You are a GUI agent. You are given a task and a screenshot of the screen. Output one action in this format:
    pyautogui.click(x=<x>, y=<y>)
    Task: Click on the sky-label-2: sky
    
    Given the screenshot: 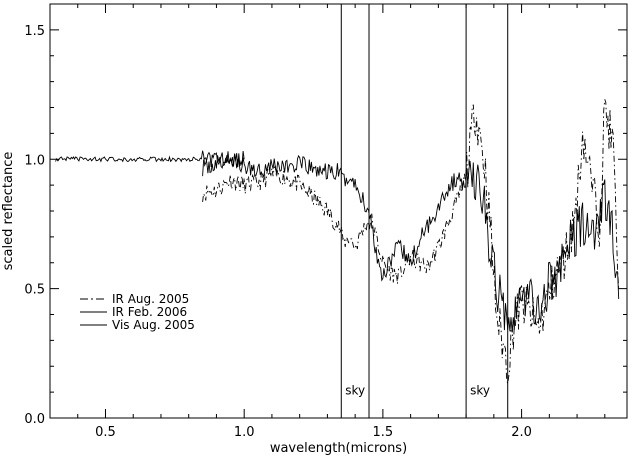 What is the action you would take?
    pyautogui.click(x=480, y=391)
    